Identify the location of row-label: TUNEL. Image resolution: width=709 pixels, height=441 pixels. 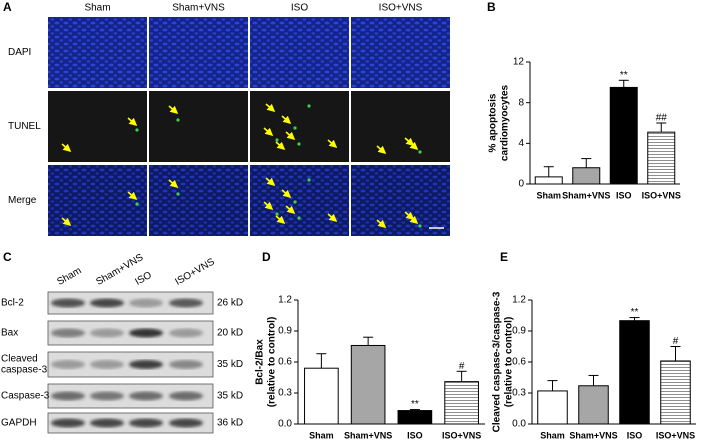
(24, 126).